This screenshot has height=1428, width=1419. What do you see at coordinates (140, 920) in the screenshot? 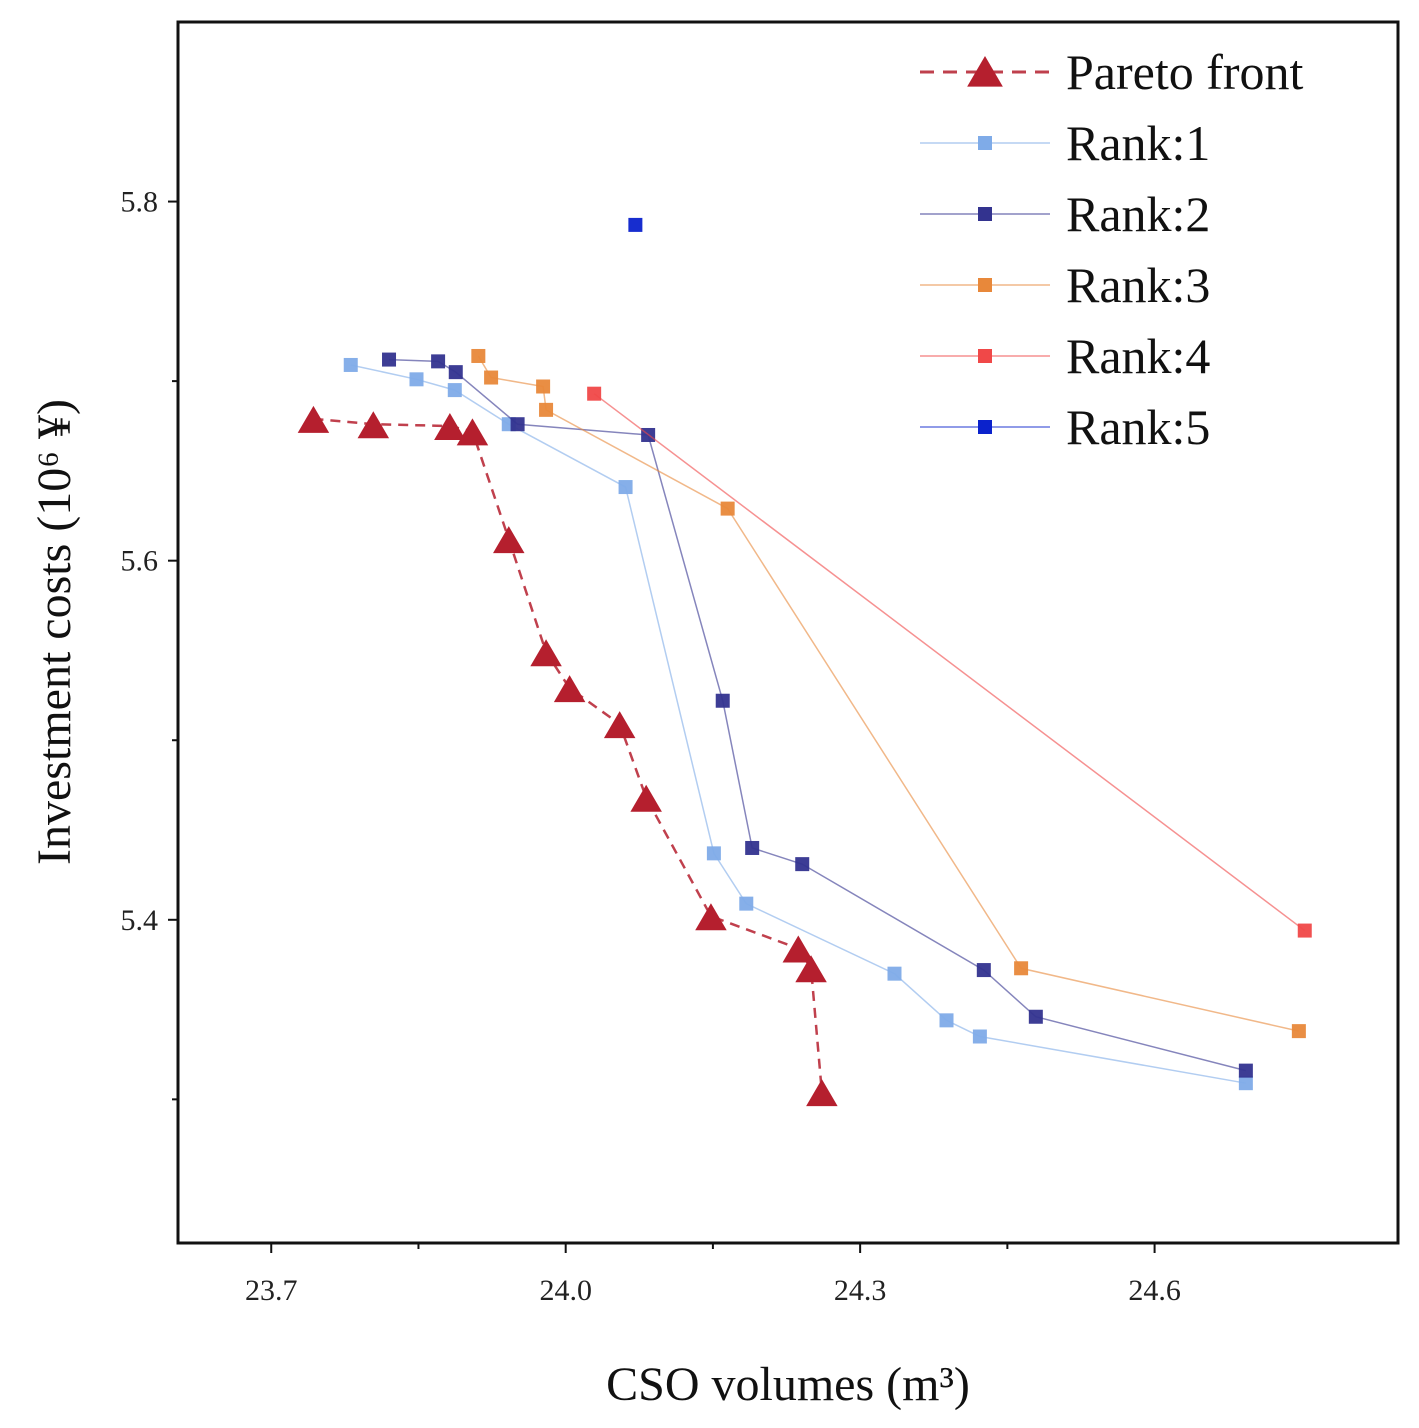
I see `y-tick-label: 5.4` at bounding box center [140, 920].